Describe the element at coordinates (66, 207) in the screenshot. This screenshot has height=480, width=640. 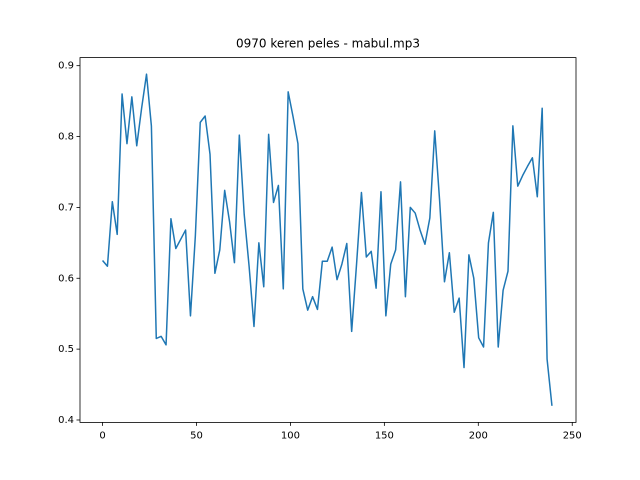
I see `y-tick-label: 0.7` at that location.